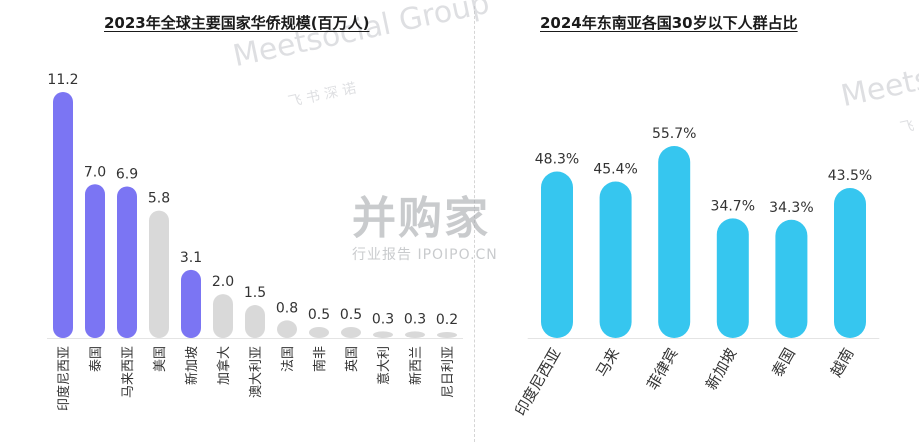  Describe the element at coordinates (447, 320) in the screenshot. I see `data-label: 0.2` at that location.